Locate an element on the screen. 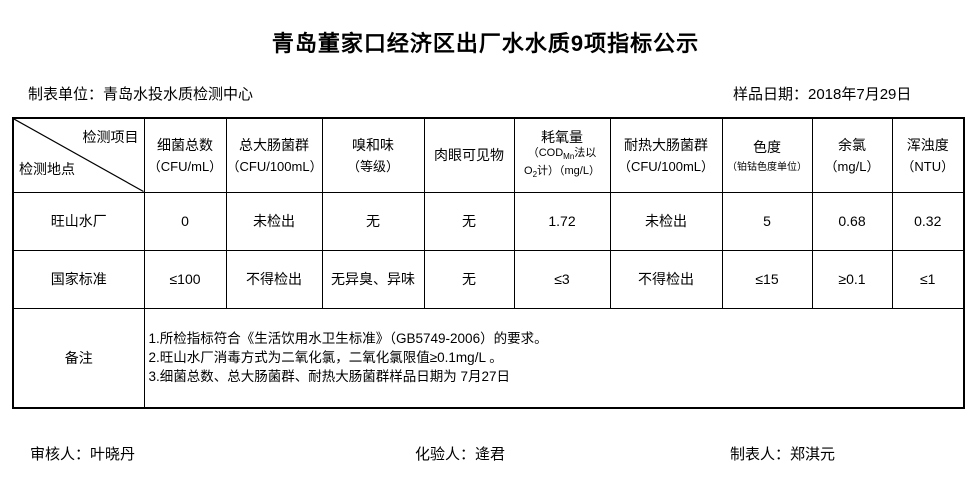  cell-value: 0.32 is located at coordinates (928, 221).